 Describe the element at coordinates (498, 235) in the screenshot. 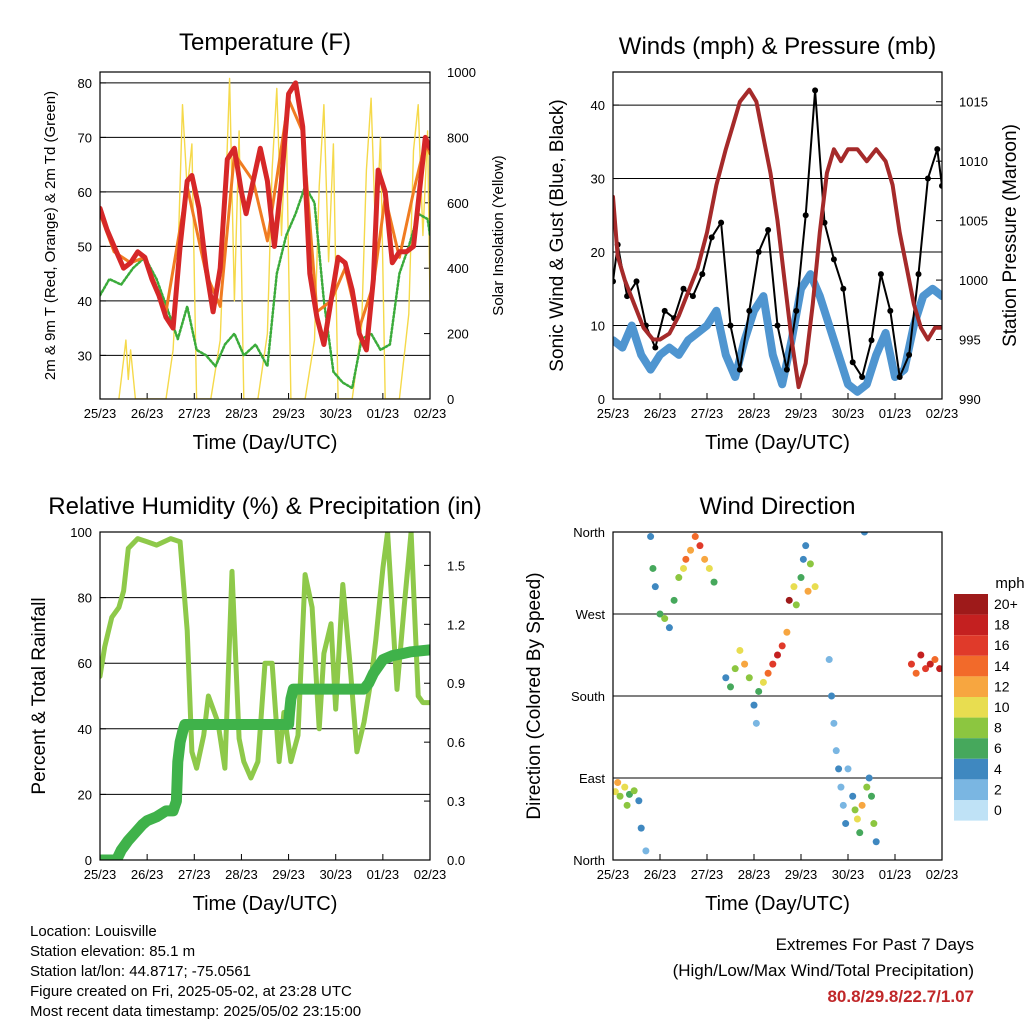

I see `panel1-y2label: Solar Insolation (Yellow)` at that location.